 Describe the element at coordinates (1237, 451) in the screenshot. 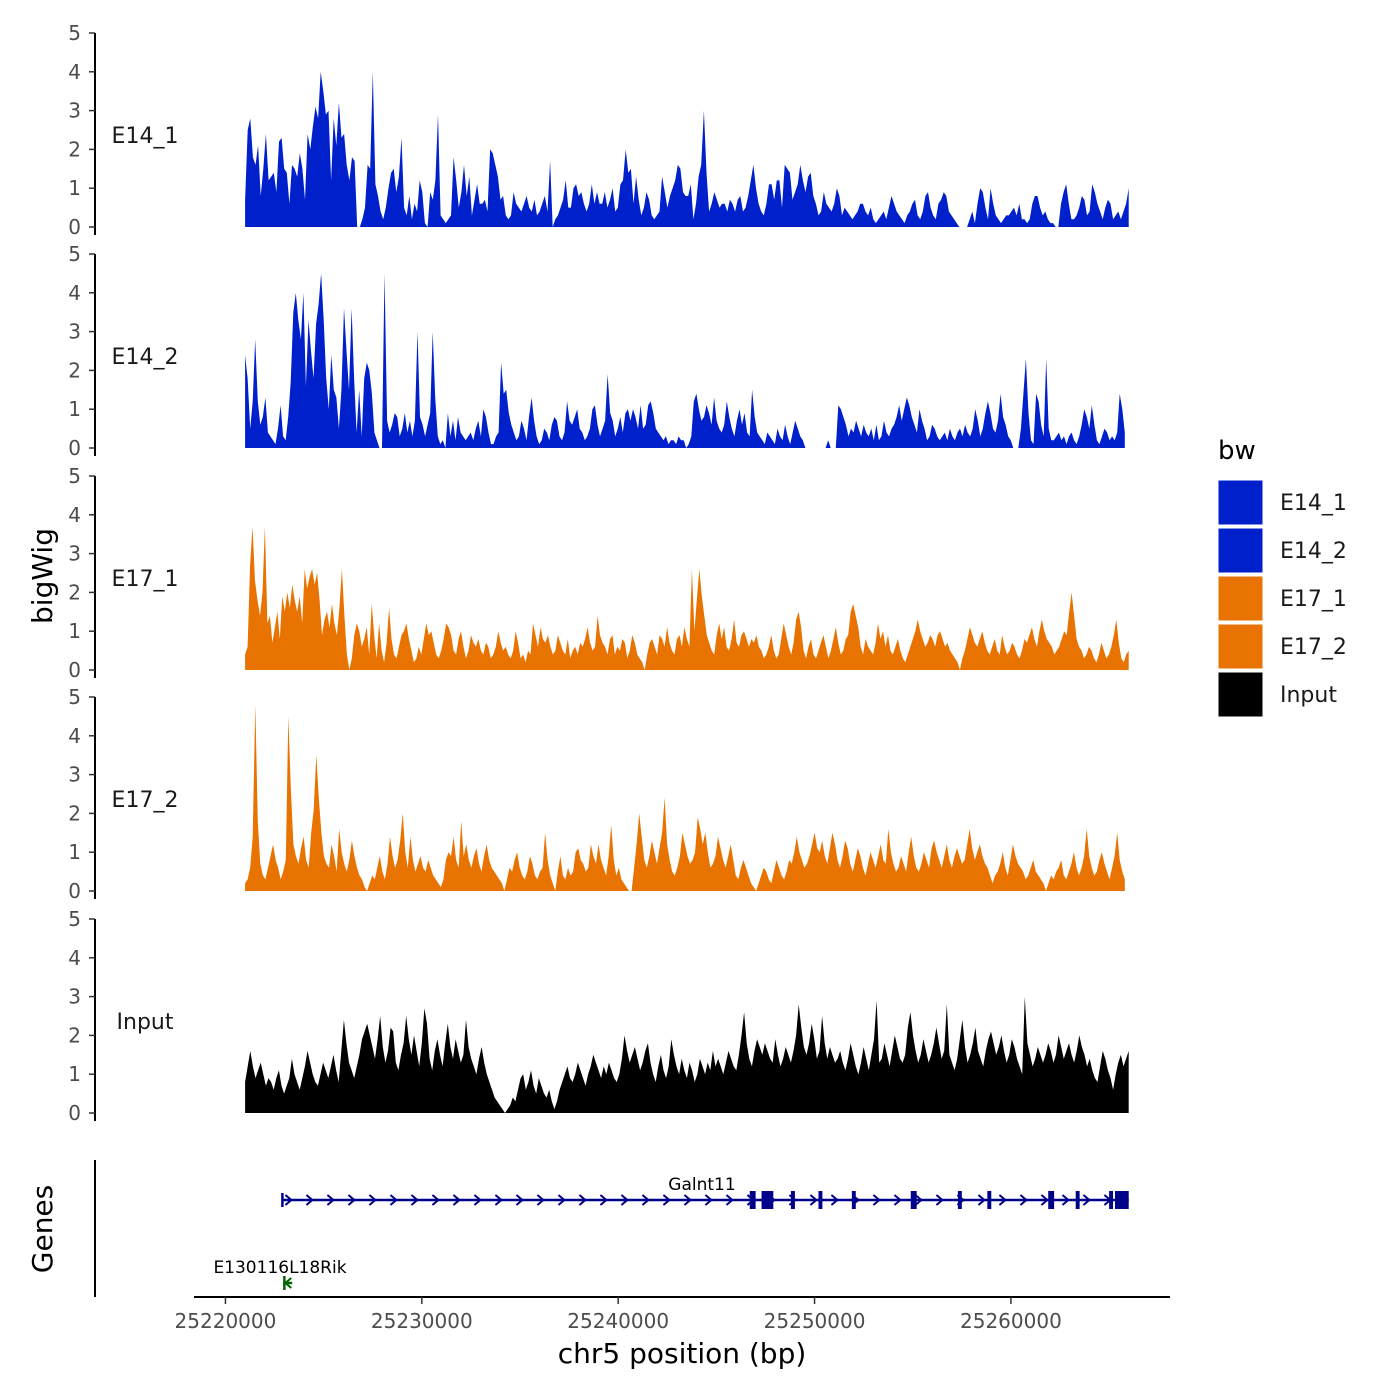

I see `legend-title: bw` at that location.